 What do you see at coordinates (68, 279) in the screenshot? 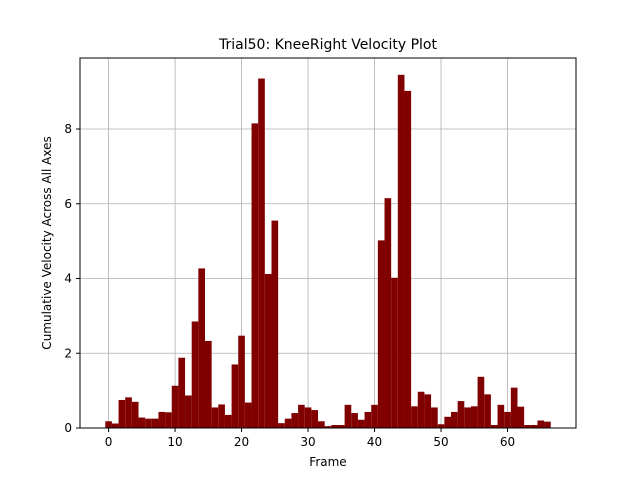
I see `y-tick-label: 4` at bounding box center [68, 279].